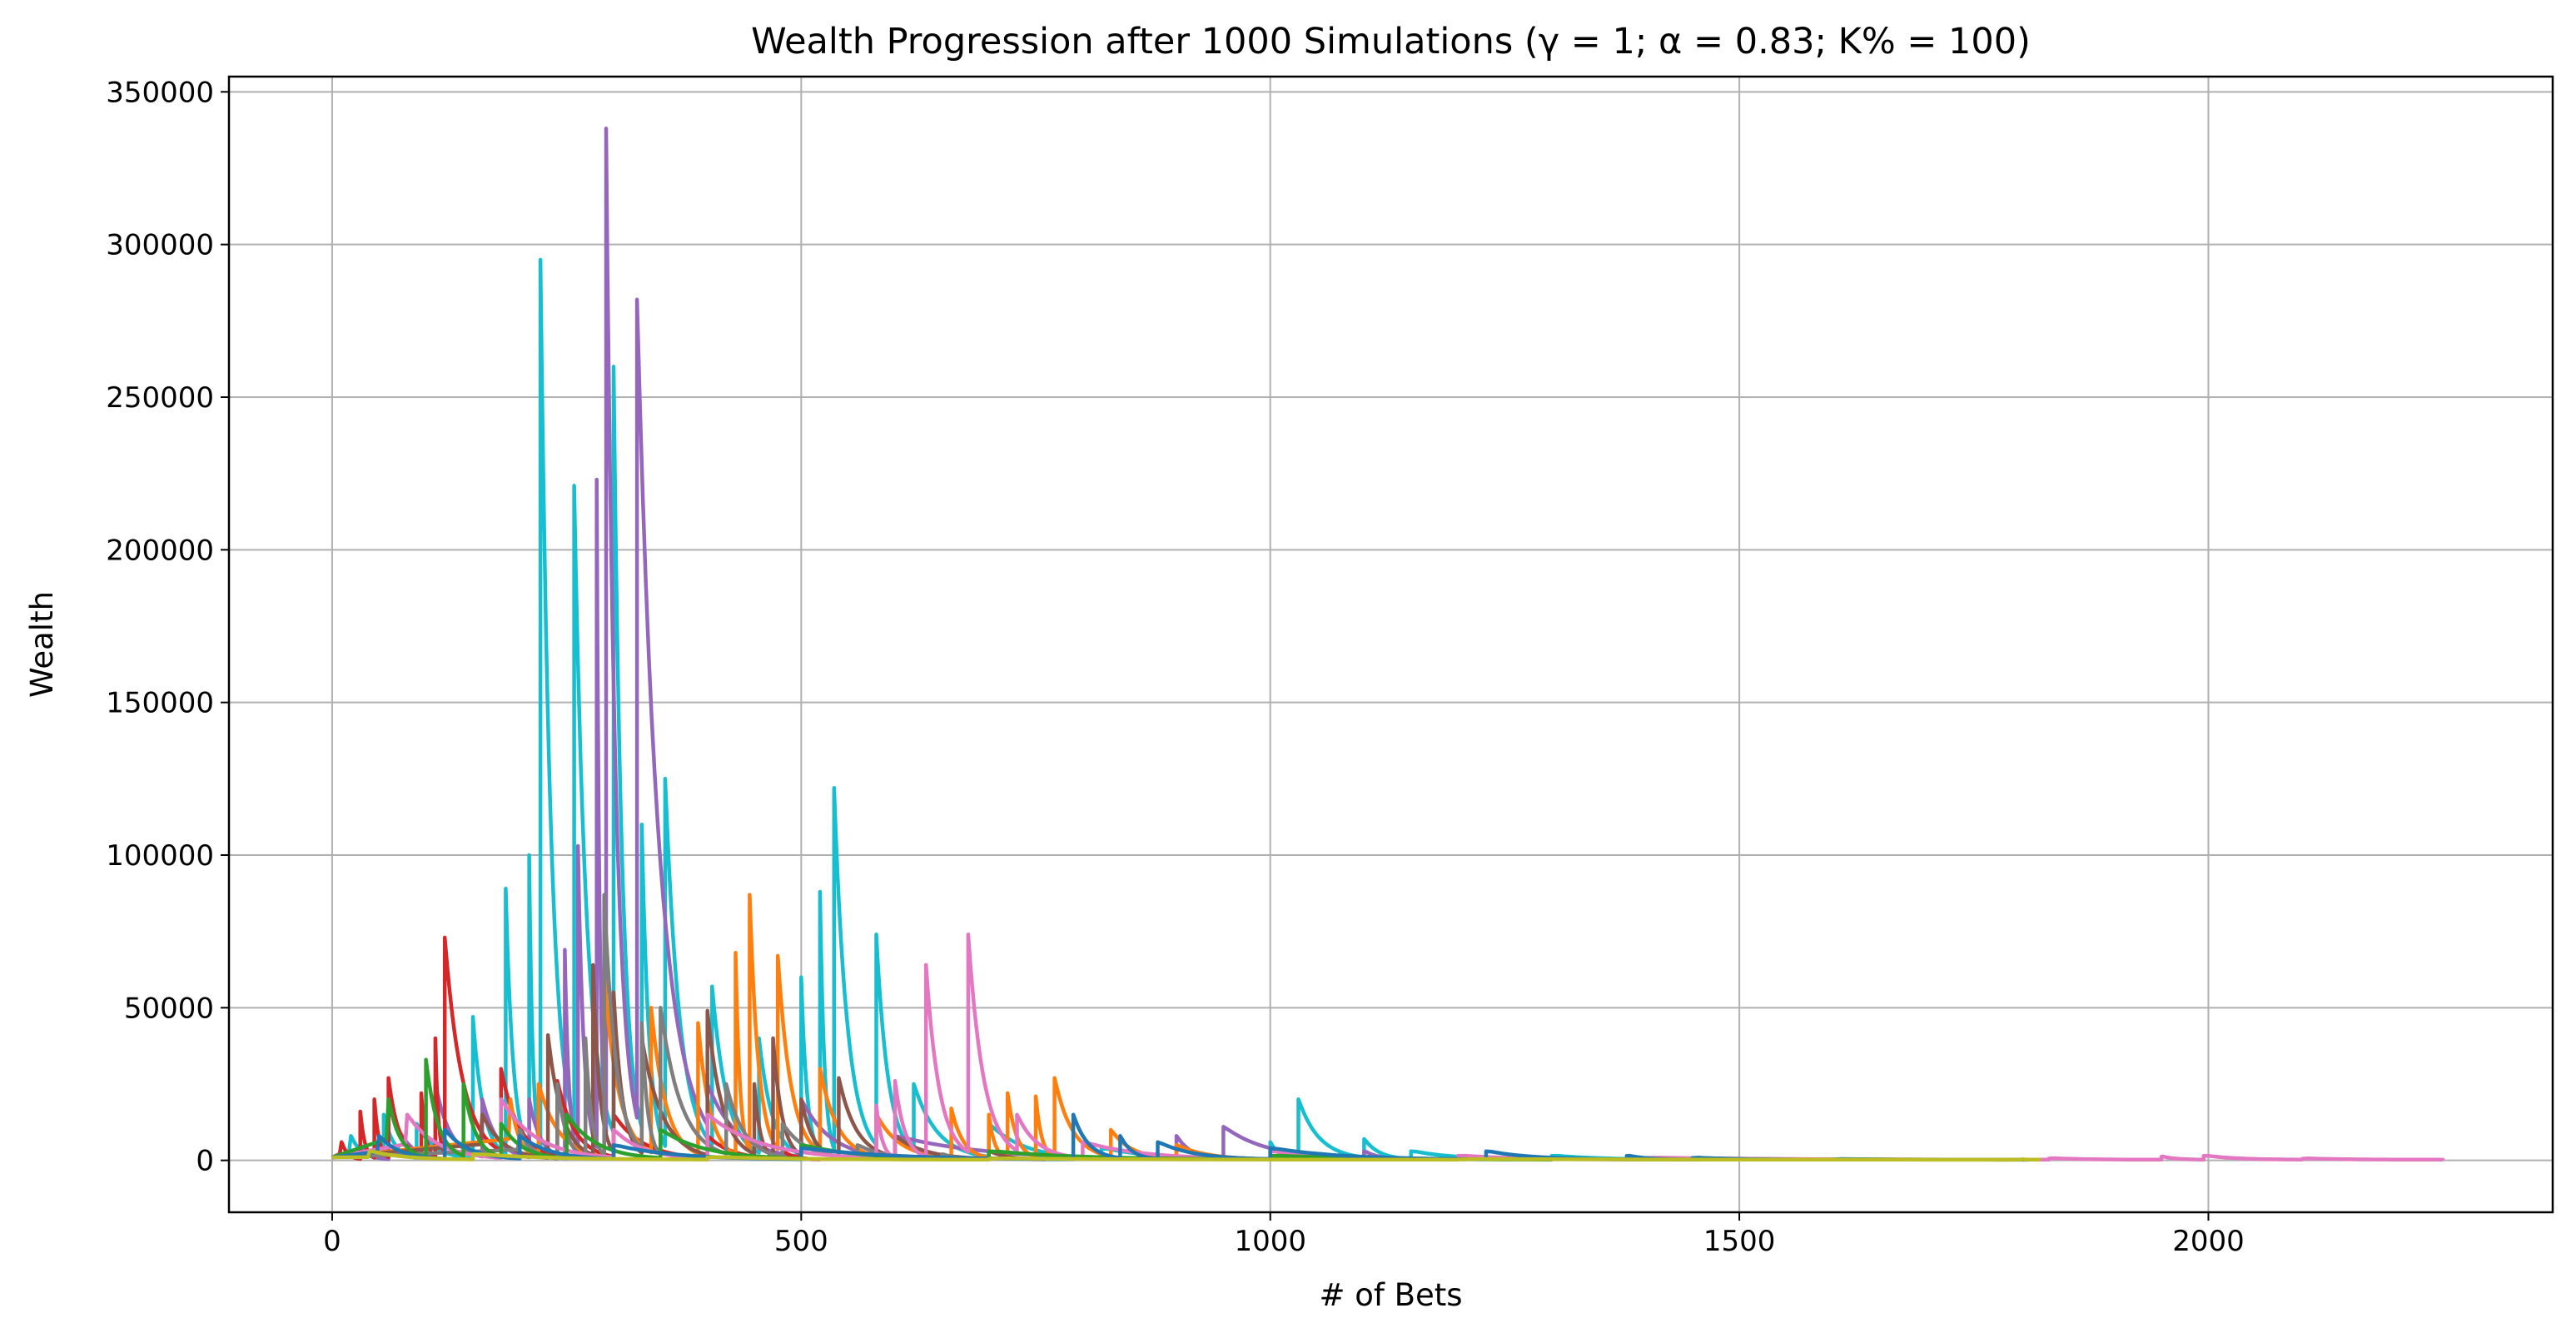 This screenshot has width=2576, height=1338. What do you see at coordinates (332, 1241) in the screenshot?
I see `x-tick-label: 0` at bounding box center [332, 1241].